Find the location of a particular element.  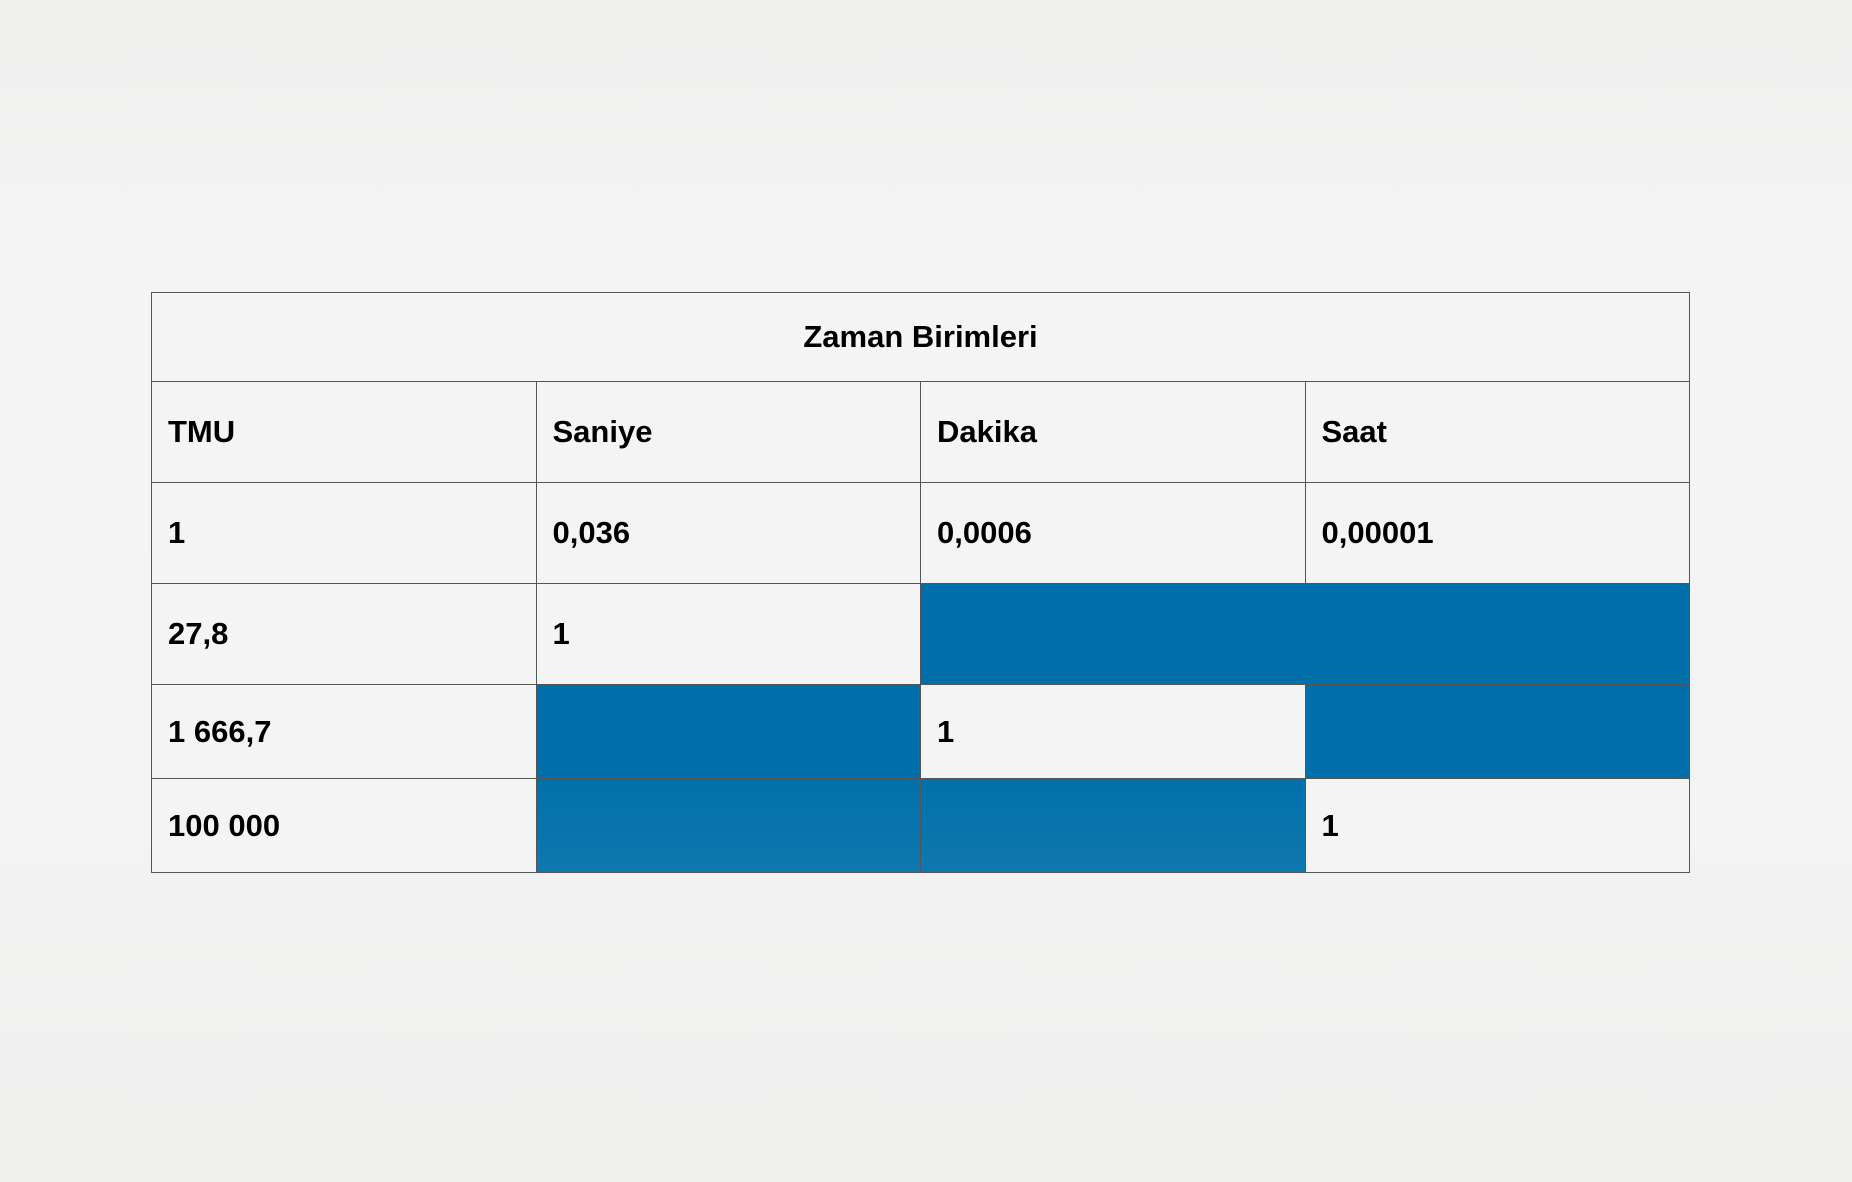

table-cell: 0,00001 is located at coordinates (1497, 533).